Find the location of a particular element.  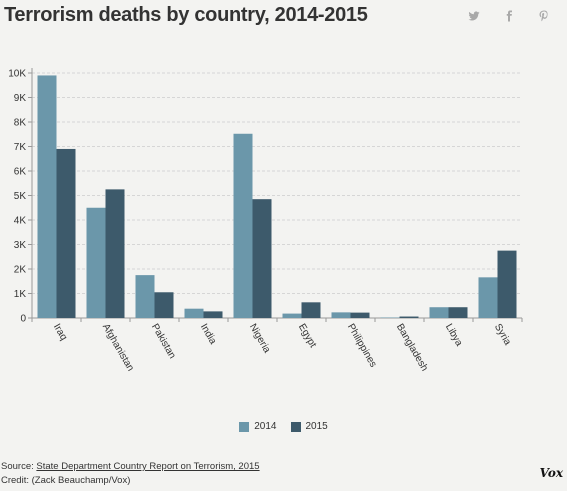

bar-2015-pakistan is located at coordinates (164, 305).